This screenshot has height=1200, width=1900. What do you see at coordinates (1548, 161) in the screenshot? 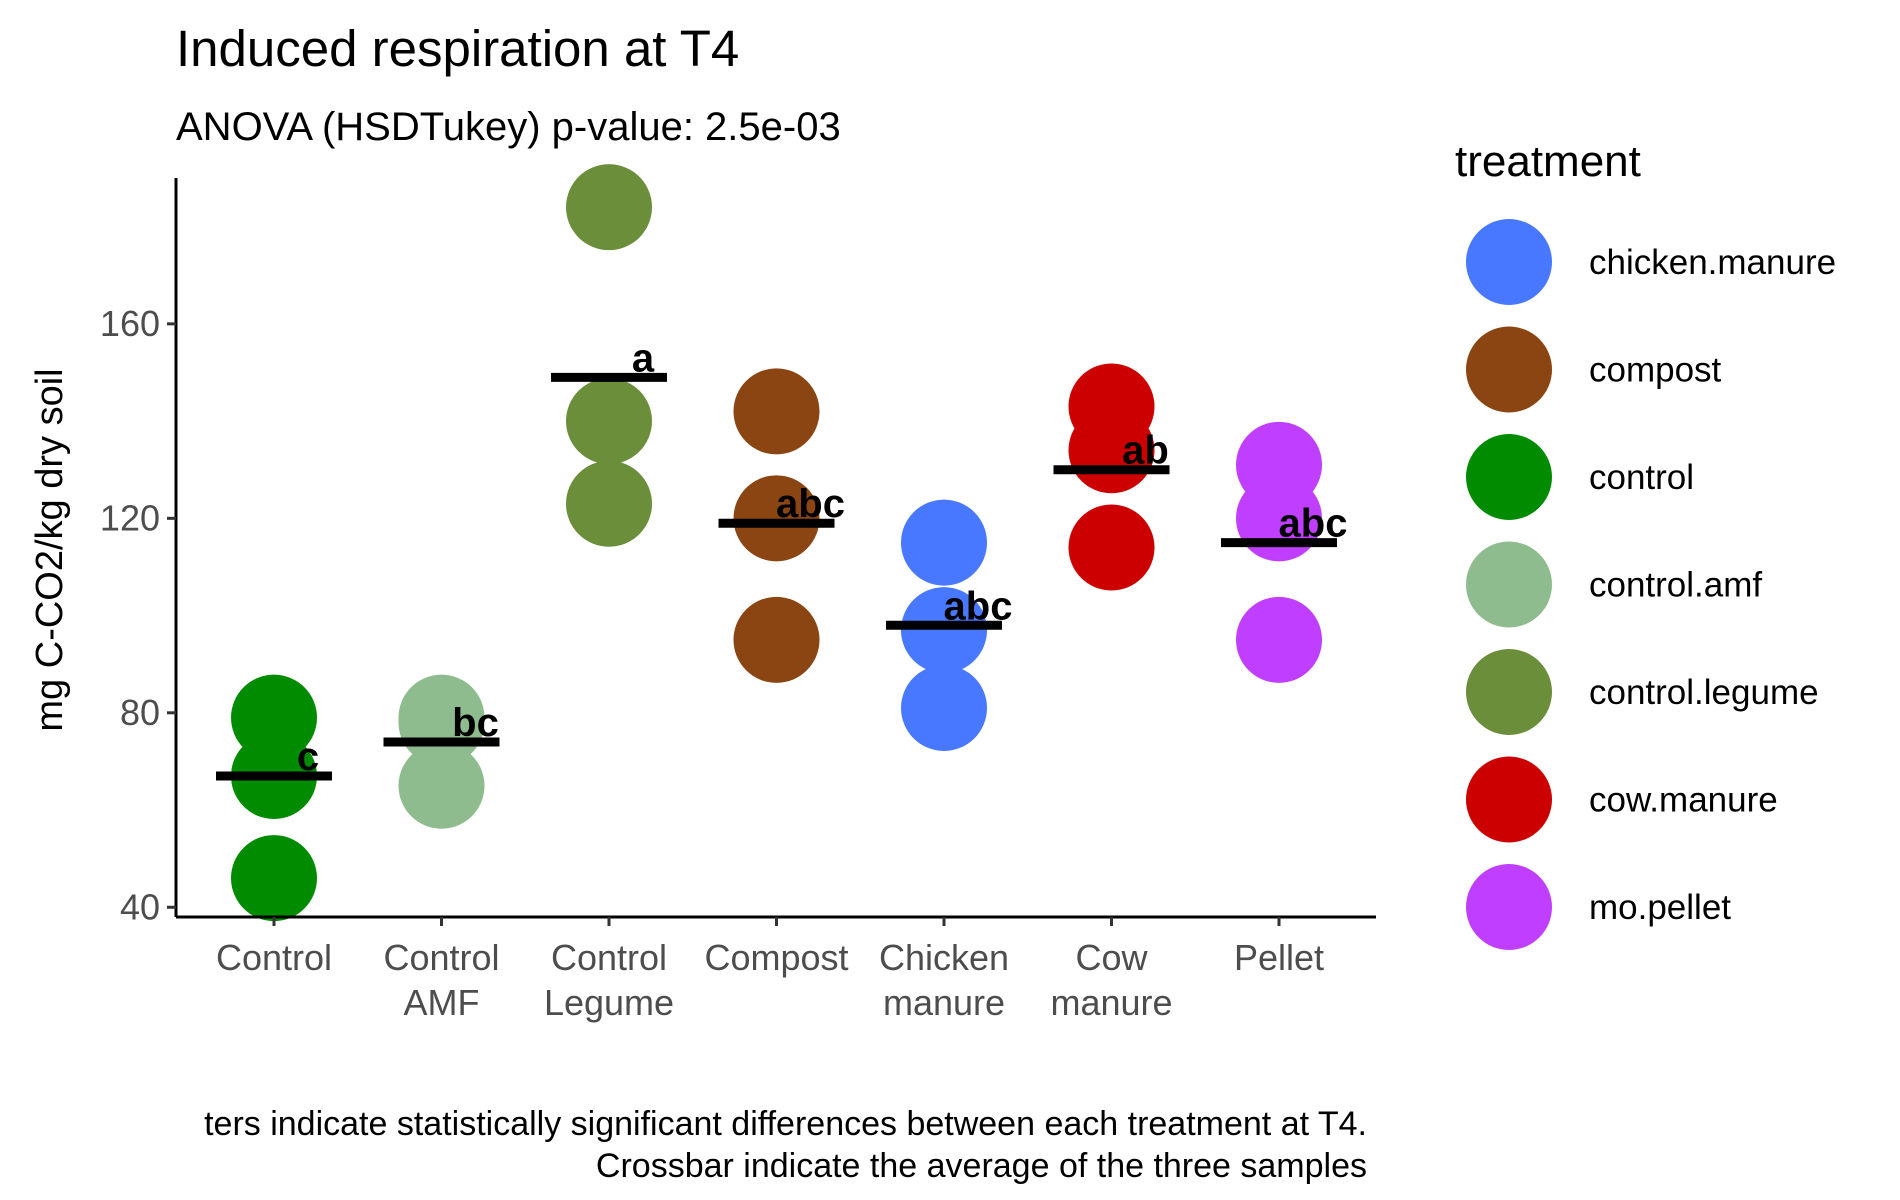
I see `legend-title: treatment` at bounding box center [1548, 161].